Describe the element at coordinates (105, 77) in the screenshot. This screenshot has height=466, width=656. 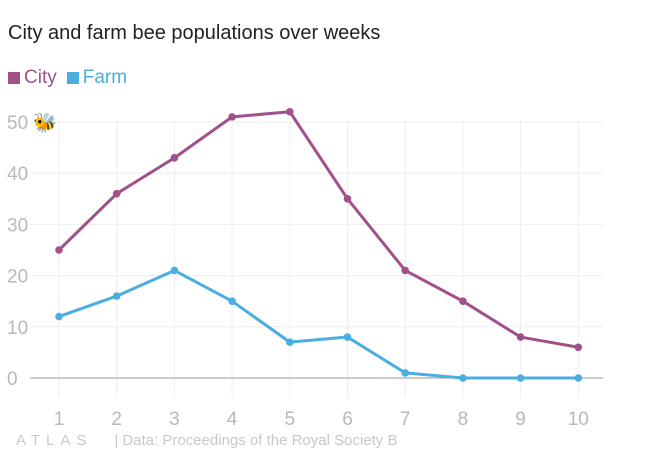
I see `legend-label-farm: Farm` at that location.